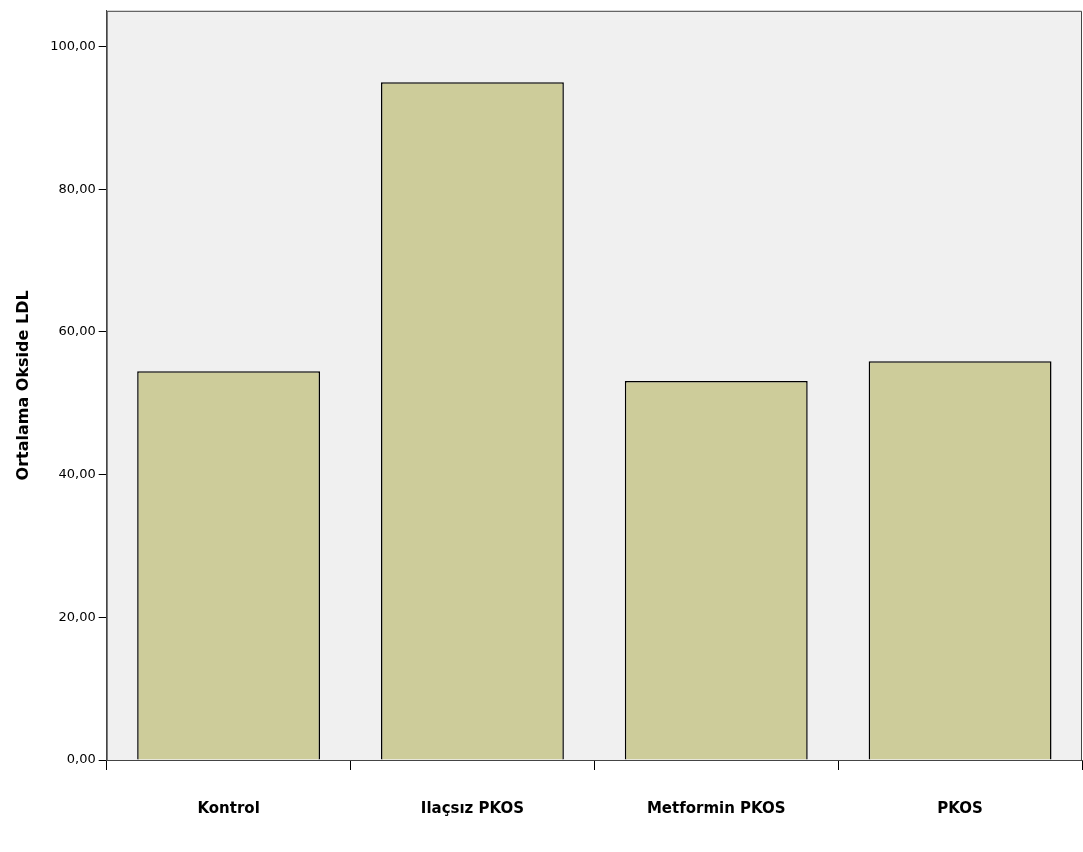 The height and width of the screenshot is (852, 1083). What do you see at coordinates (960, 807) in the screenshot?
I see `x-tick-label: PKOS` at bounding box center [960, 807].